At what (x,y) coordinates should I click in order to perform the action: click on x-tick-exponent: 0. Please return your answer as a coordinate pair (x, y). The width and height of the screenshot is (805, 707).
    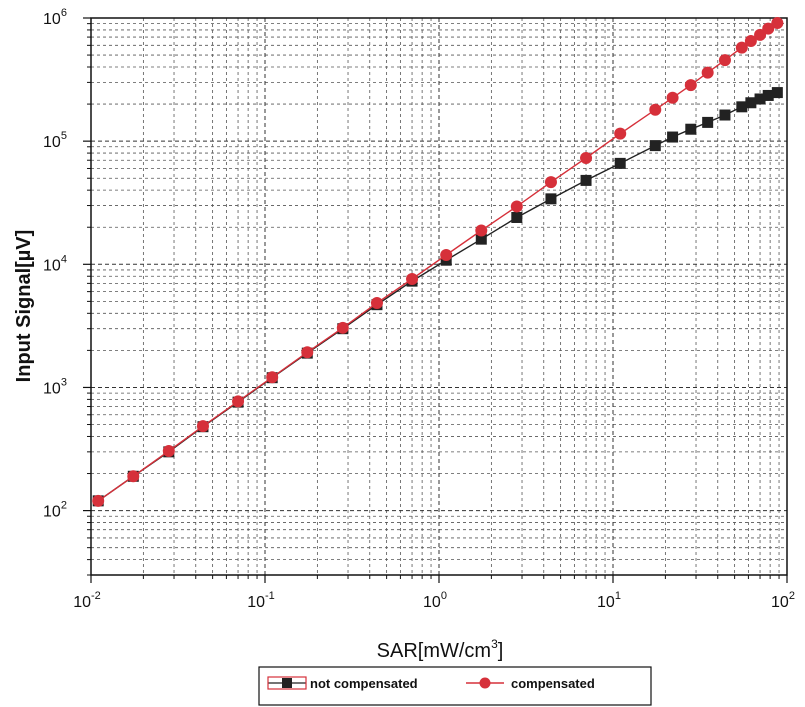
    Looking at the image, I should click on (444, 596).